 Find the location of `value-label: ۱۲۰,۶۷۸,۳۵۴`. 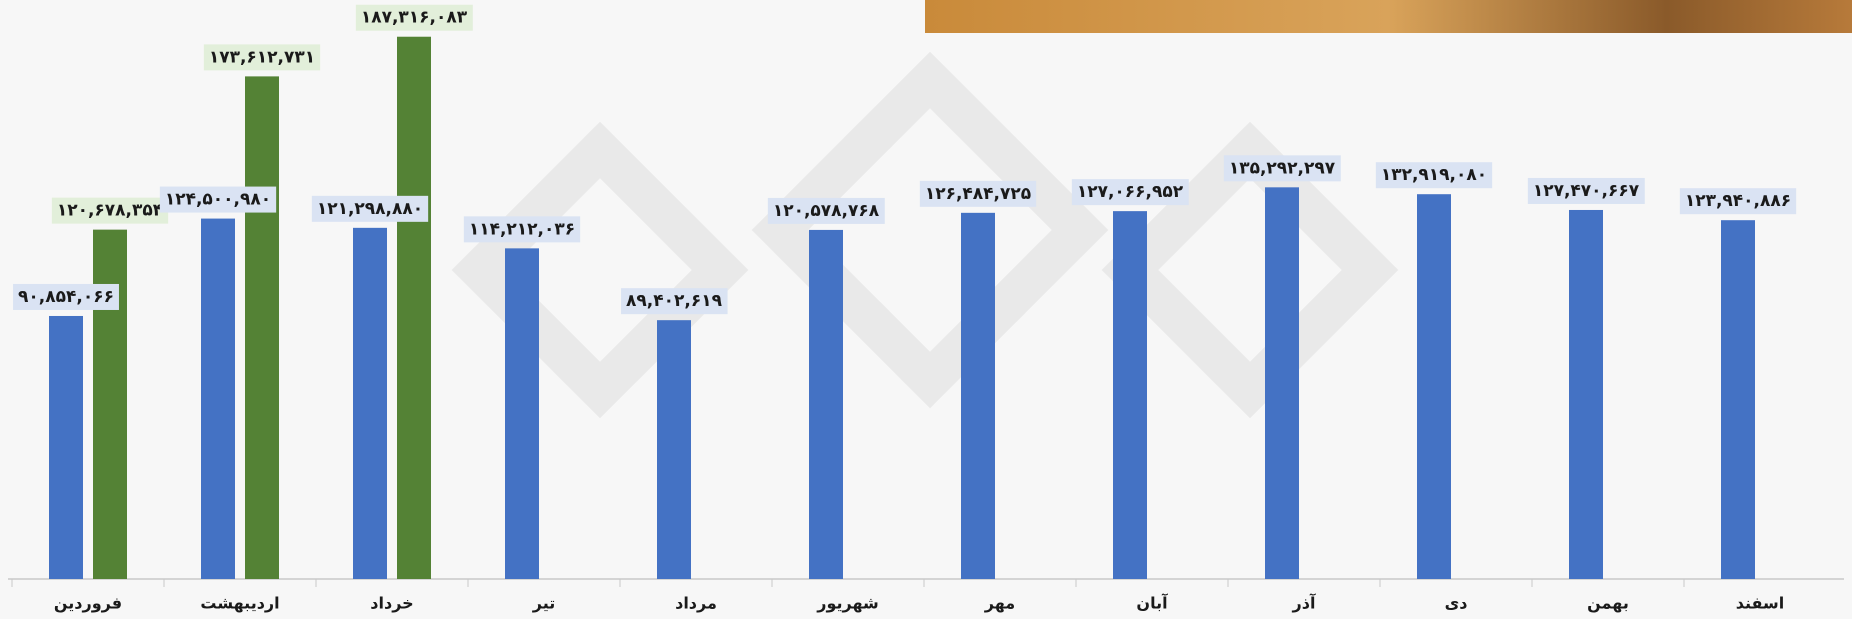

value-label: ۱۲۰,۶۷۸,۳۵۴ is located at coordinates (110, 211).